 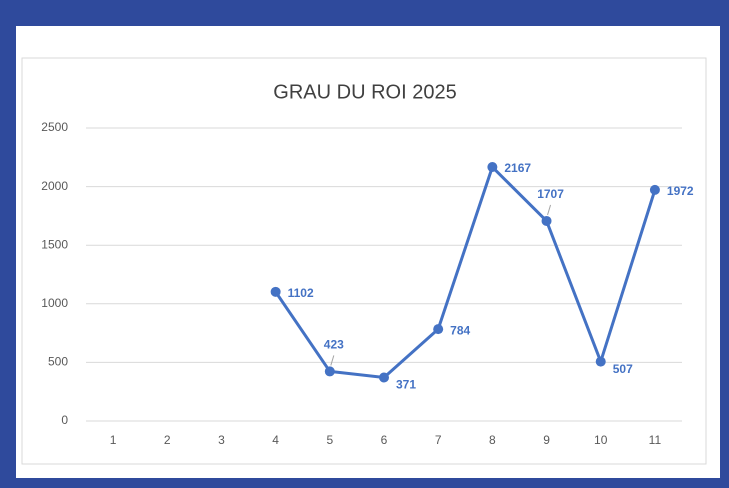 What do you see at coordinates (167, 440) in the screenshot?
I see `x-tick-label: 2` at bounding box center [167, 440].